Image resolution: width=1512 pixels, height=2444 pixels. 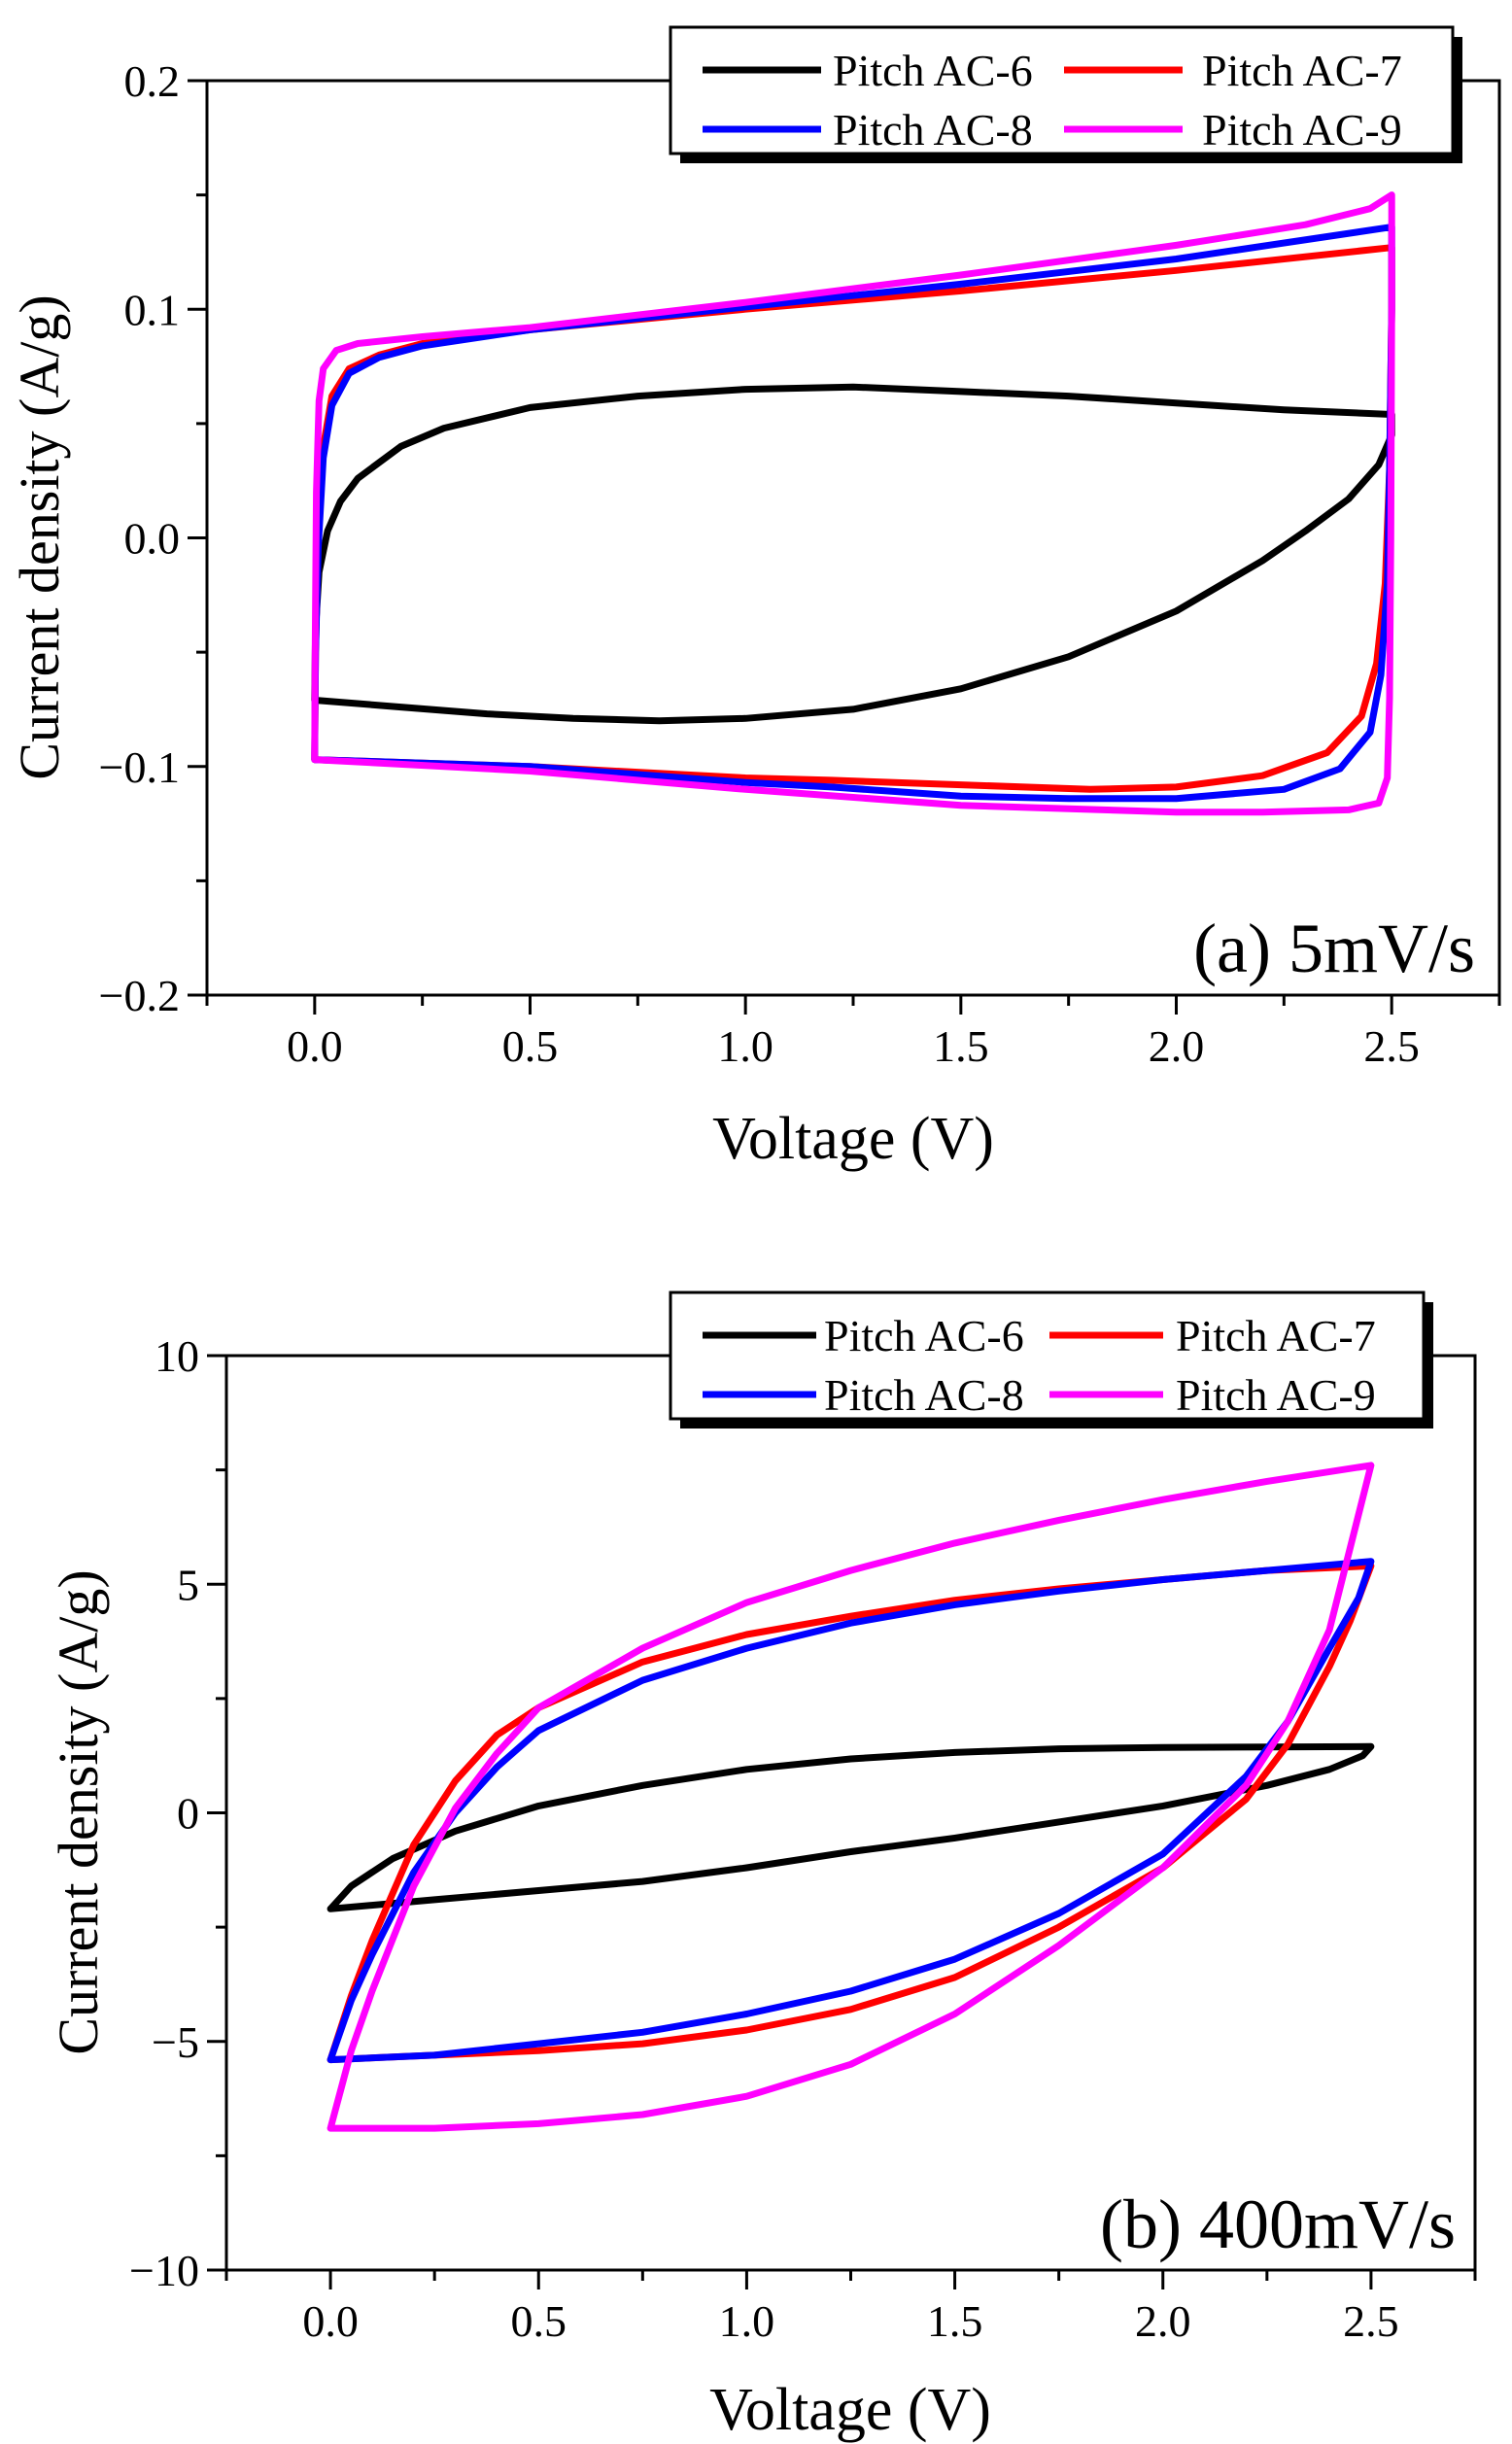 What do you see at coordinates (164, 2270) in the screenshot?
I see `y-tick-label: −10` at bounding box center [164, 2270].